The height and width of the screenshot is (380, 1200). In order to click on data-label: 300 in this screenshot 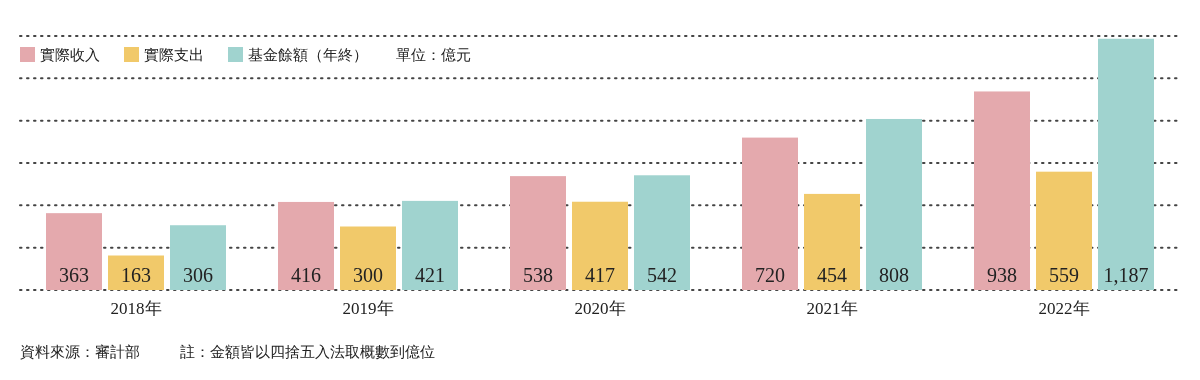, I will do `click(368, 275)`.